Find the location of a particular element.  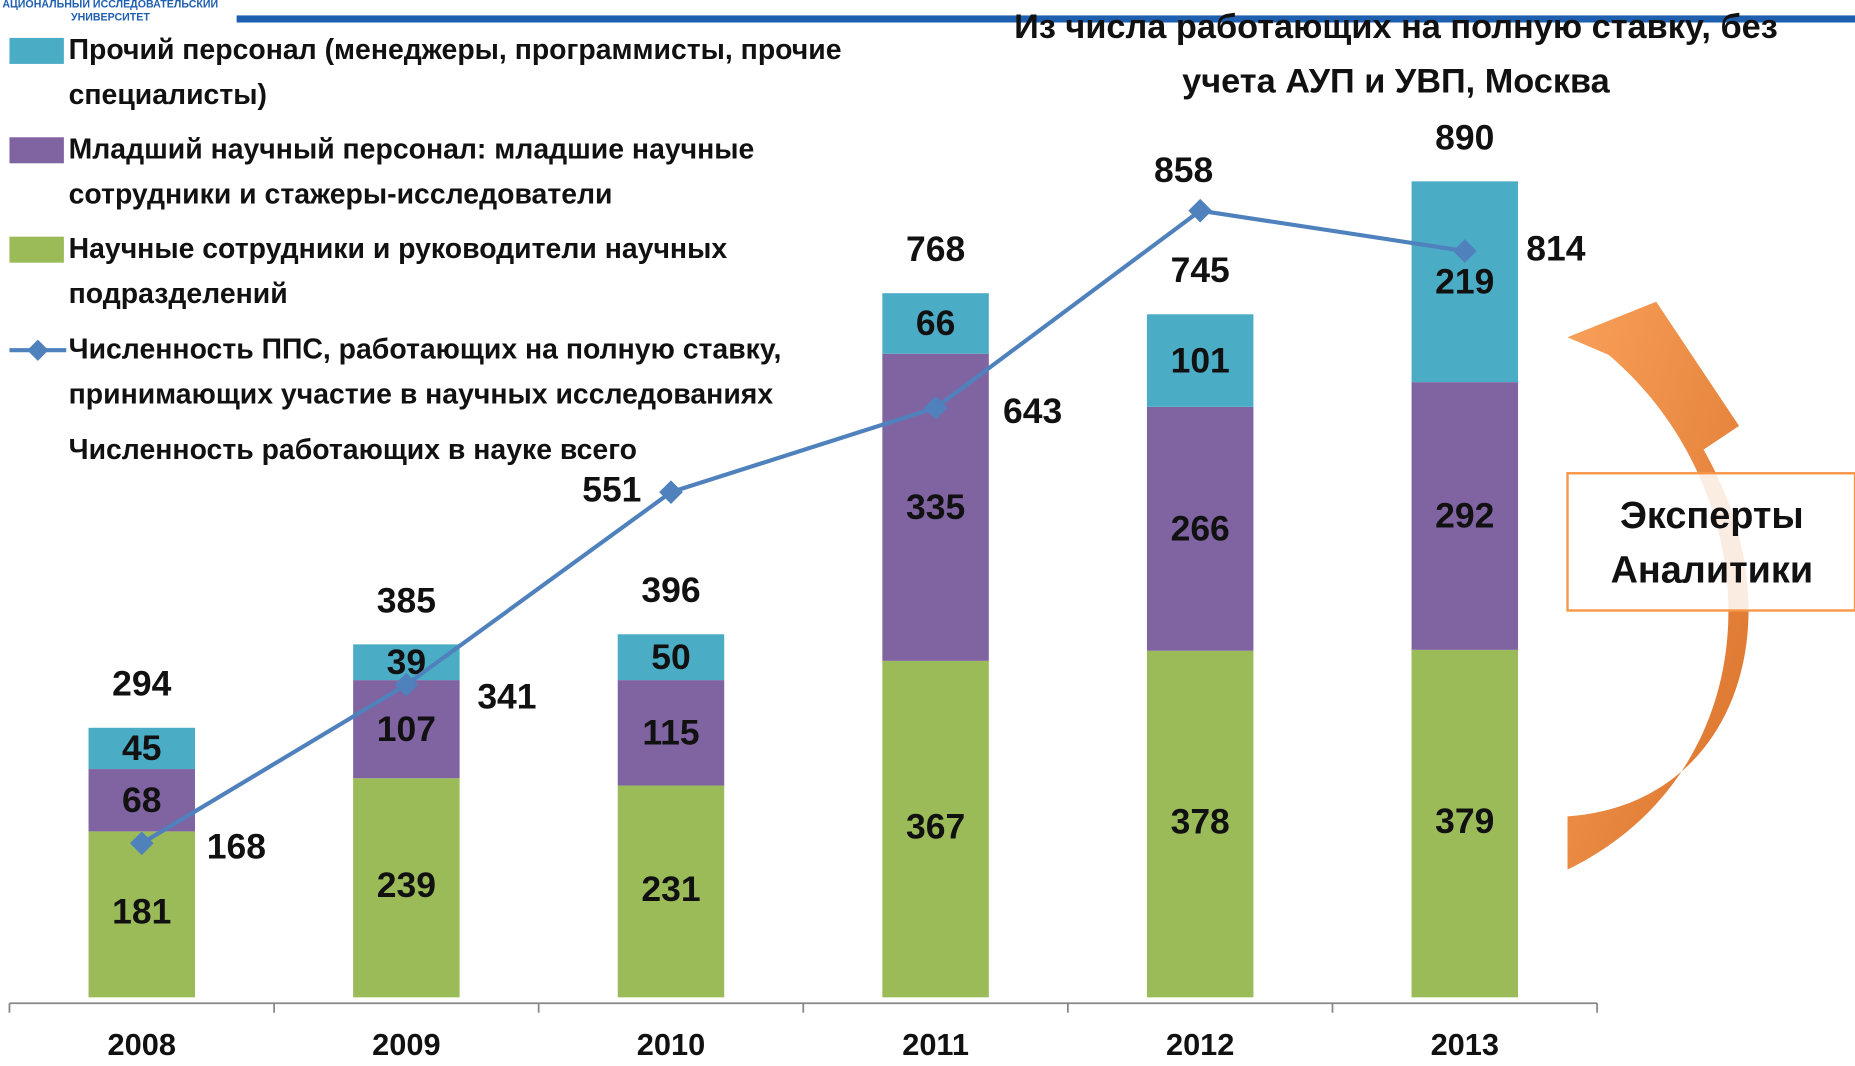

annotation-box is located at coordinates (1710, 542).